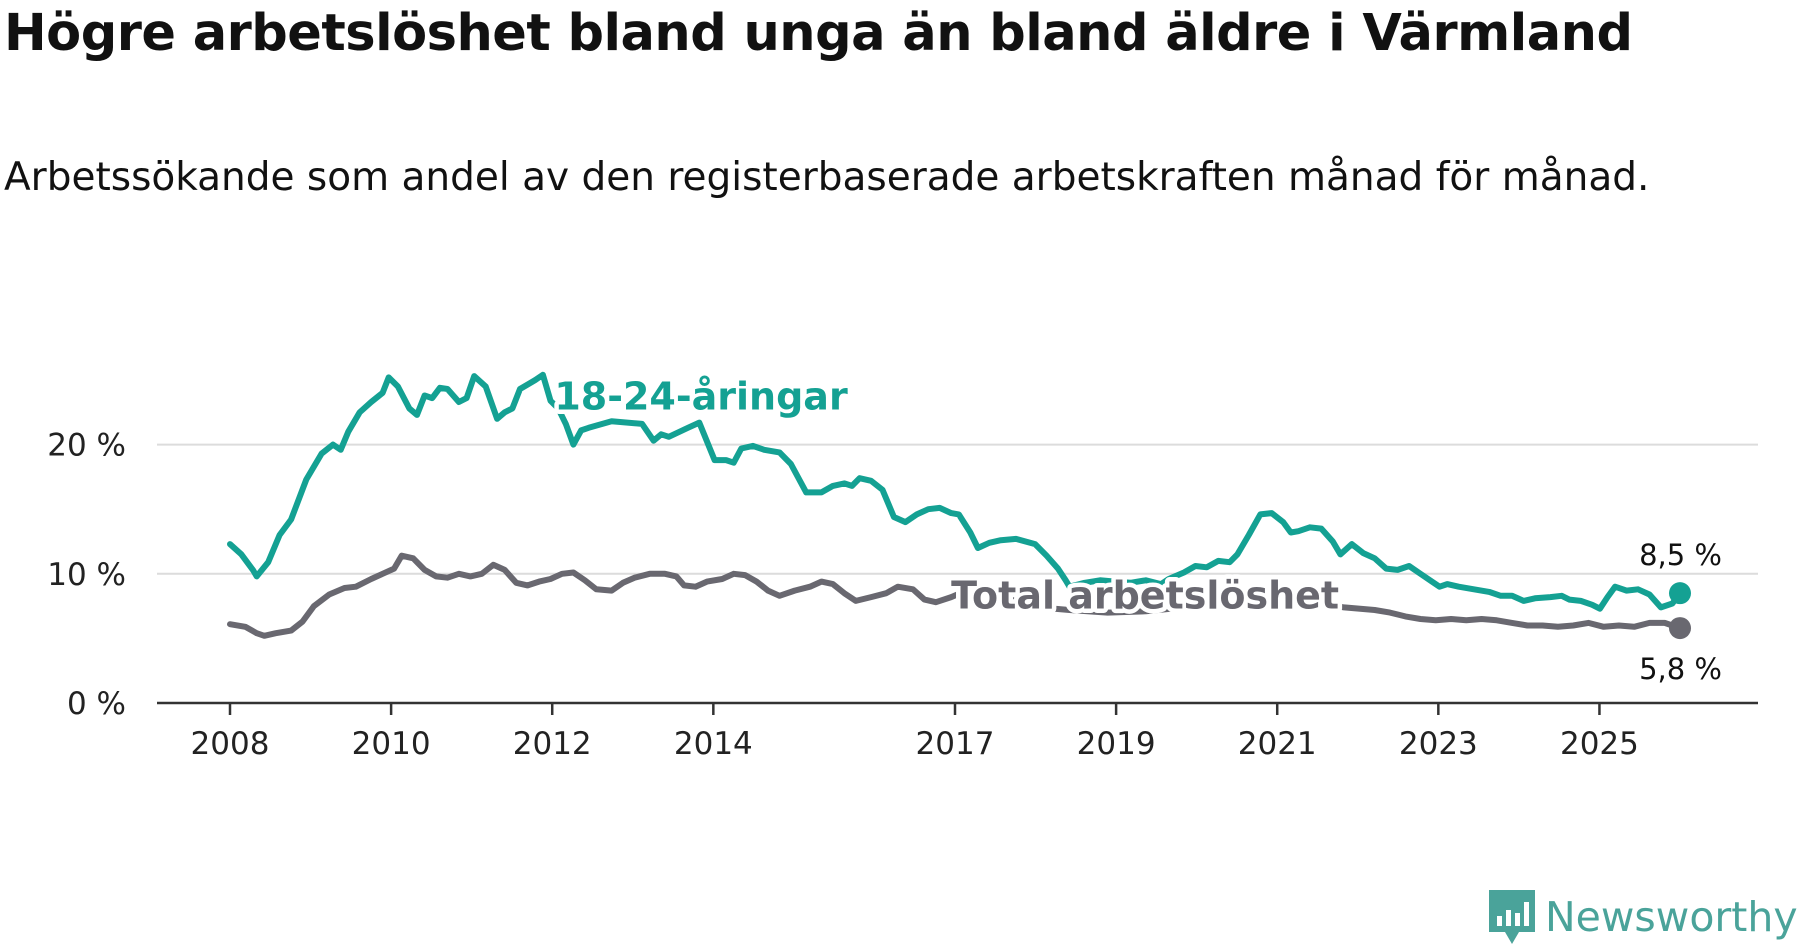 Image resolution: width=1800 pixels, height=948 pixels. Describe the element at coordinates (1680, 555) in the screenshot. I see `youth-end-value: 8,5 %` at that location.